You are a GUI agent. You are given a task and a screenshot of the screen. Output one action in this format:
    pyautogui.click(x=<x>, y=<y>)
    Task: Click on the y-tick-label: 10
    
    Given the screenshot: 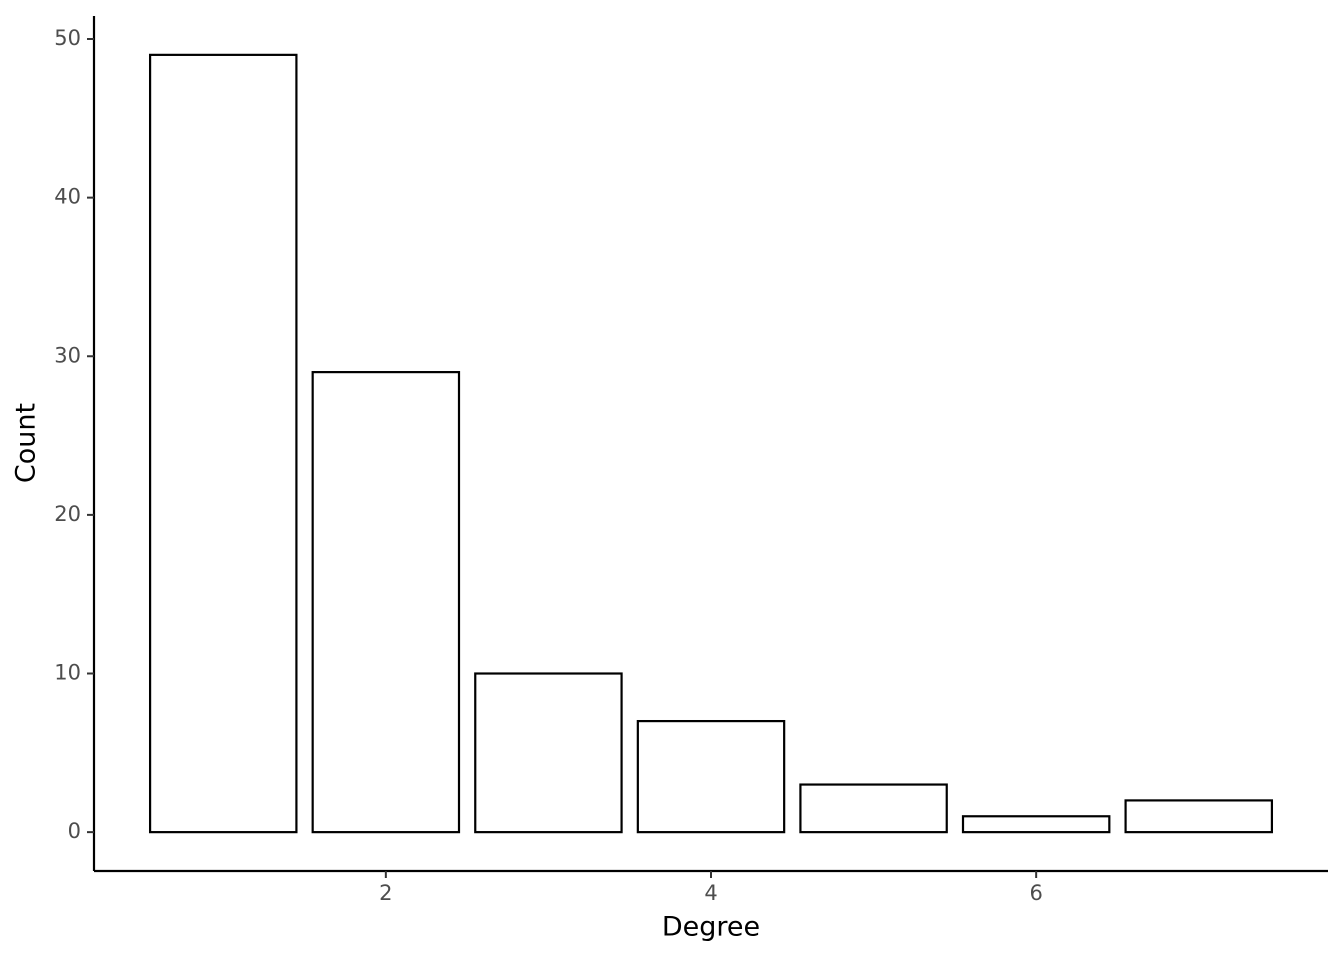 What is the action you would take?
    pyautogui.click(x=67, y=673)
    